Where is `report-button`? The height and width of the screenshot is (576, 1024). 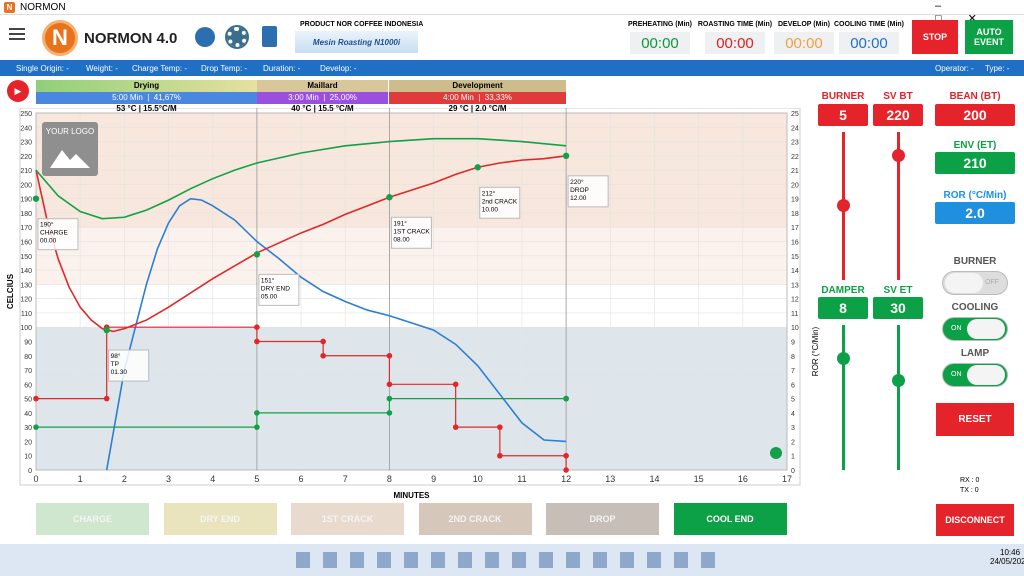 report-button is located at coordinates (269, 36).